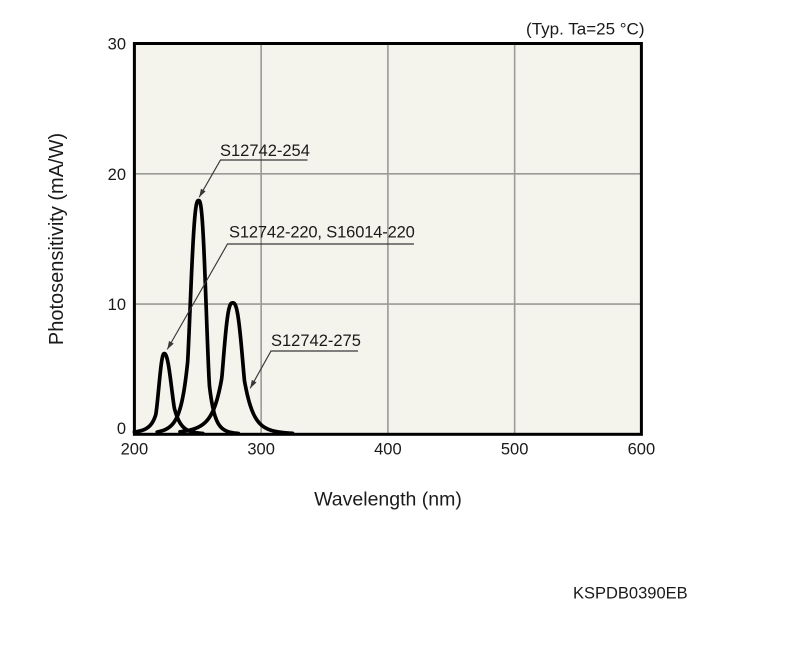  Describe the element at coordinates (316, 341) in the screenshot. I see `svg-text: S12742-275` at that location.